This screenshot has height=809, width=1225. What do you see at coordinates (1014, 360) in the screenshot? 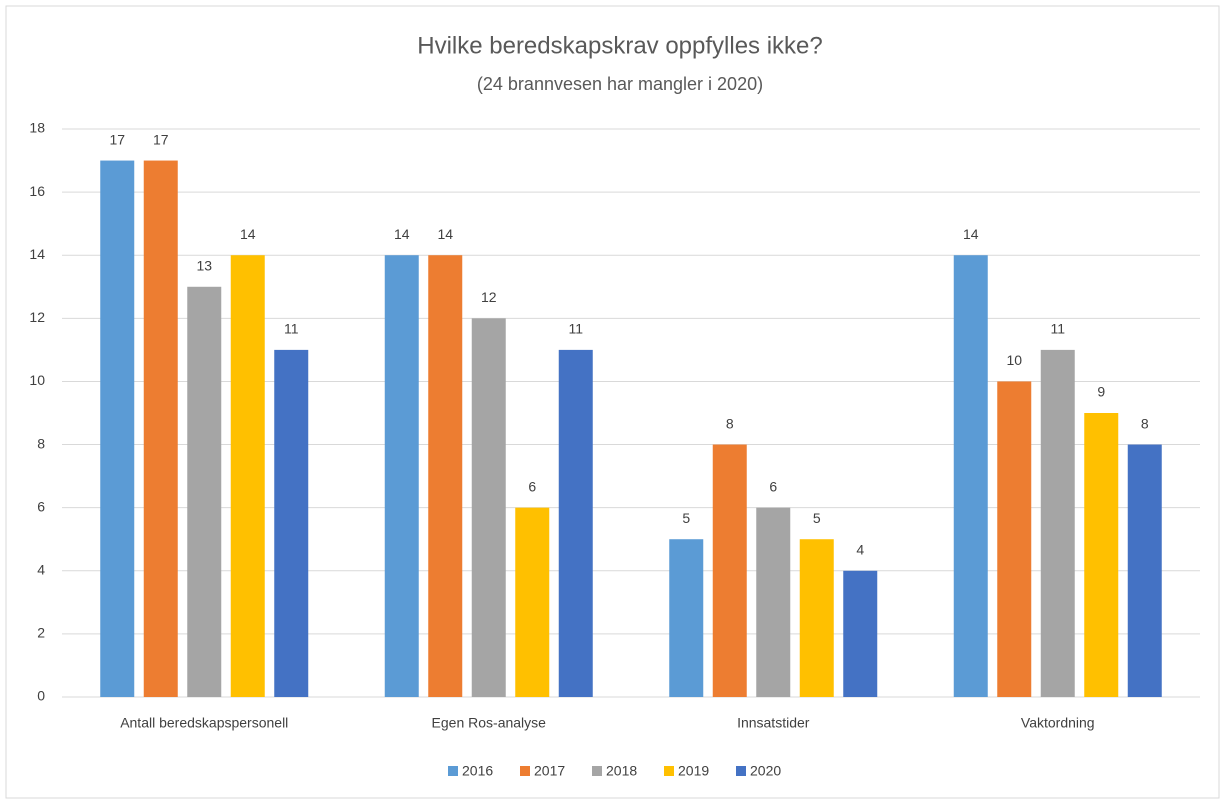
I see `data-label: 10` at bounding box center [1014, 360].